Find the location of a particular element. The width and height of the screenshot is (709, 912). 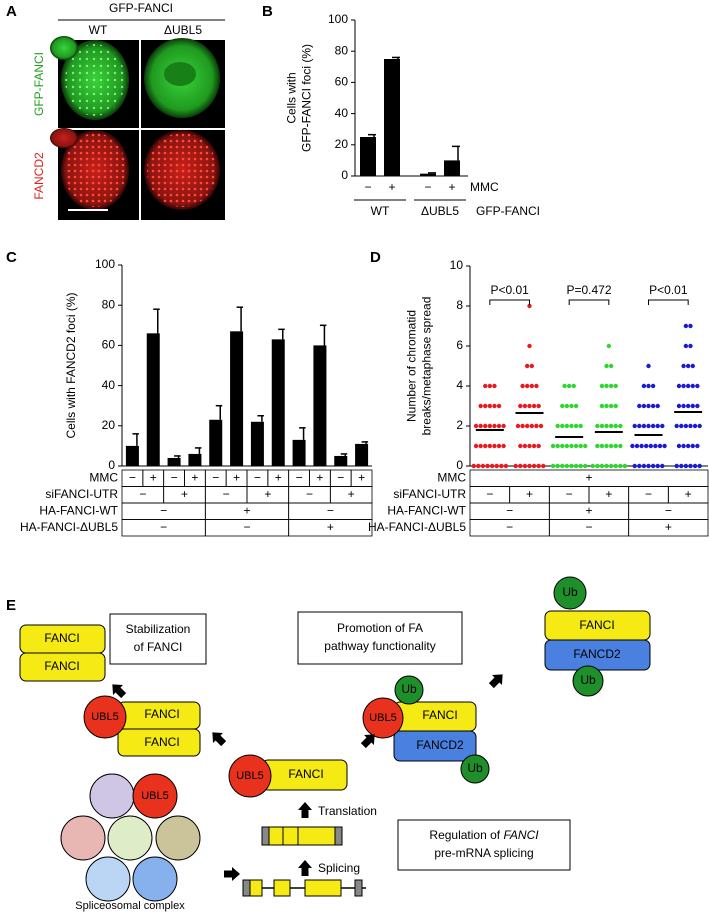

y-axis-label: Cells with FANCD2 foci (%) is located at coordinates (71, 365).